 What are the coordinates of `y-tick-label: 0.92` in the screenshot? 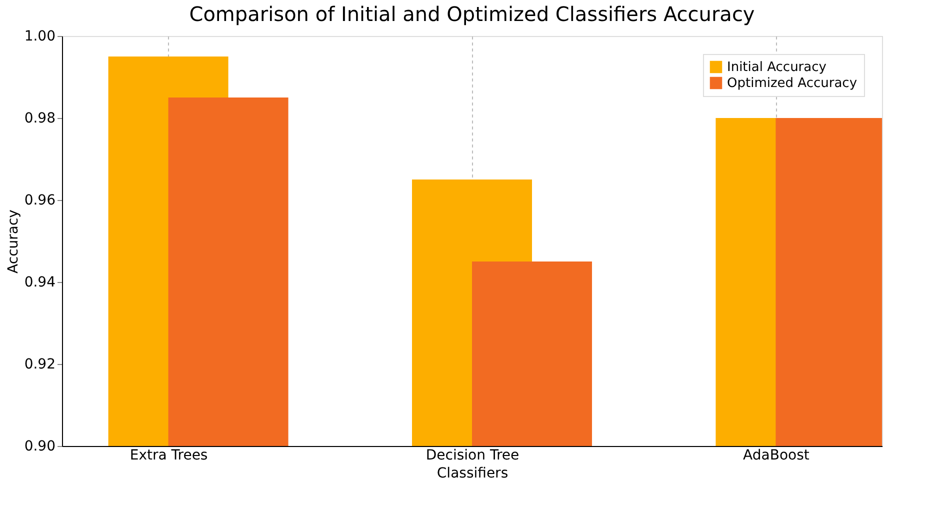 It's located at (40, 364).